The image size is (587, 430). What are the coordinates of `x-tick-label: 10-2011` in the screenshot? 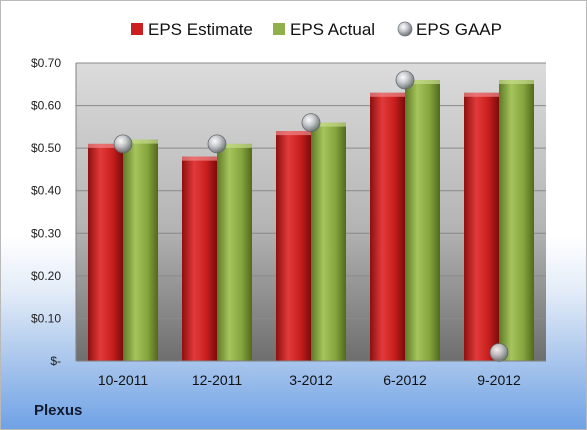 It's located at (123, 380).